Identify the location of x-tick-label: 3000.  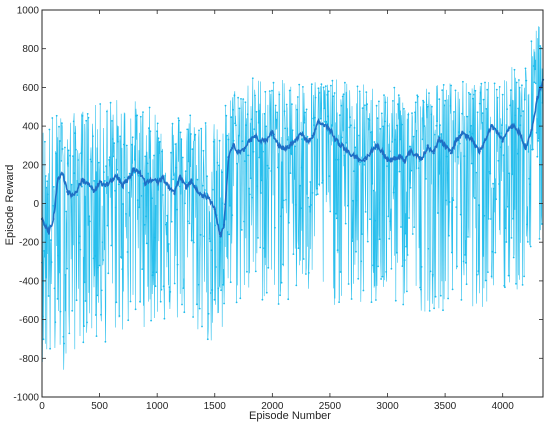
(387, 406).